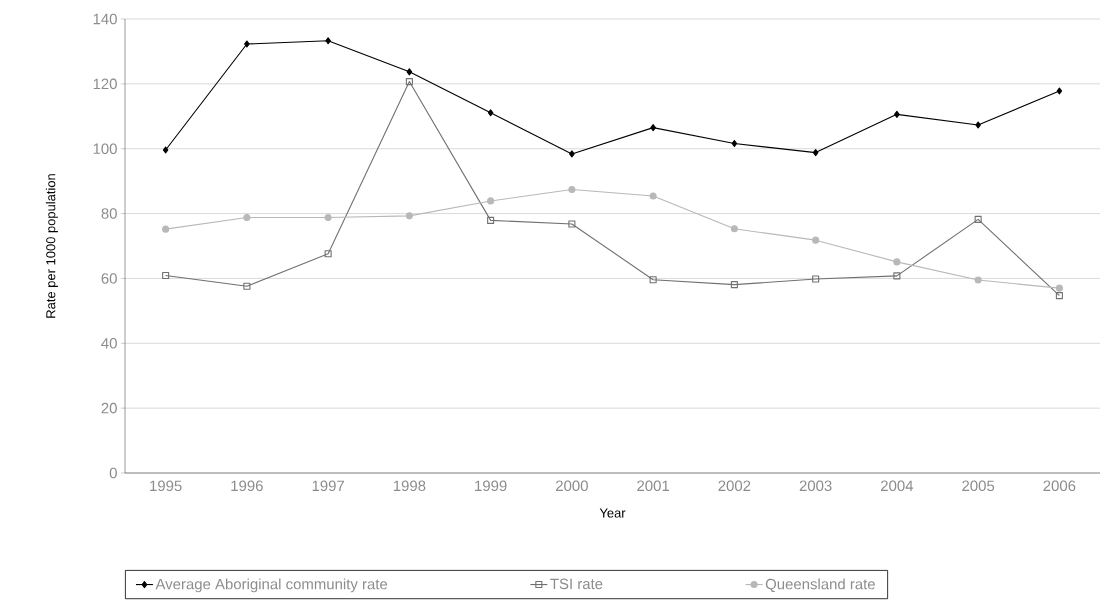  I want to click on x-tick-label: 1999, so click(491, 486).